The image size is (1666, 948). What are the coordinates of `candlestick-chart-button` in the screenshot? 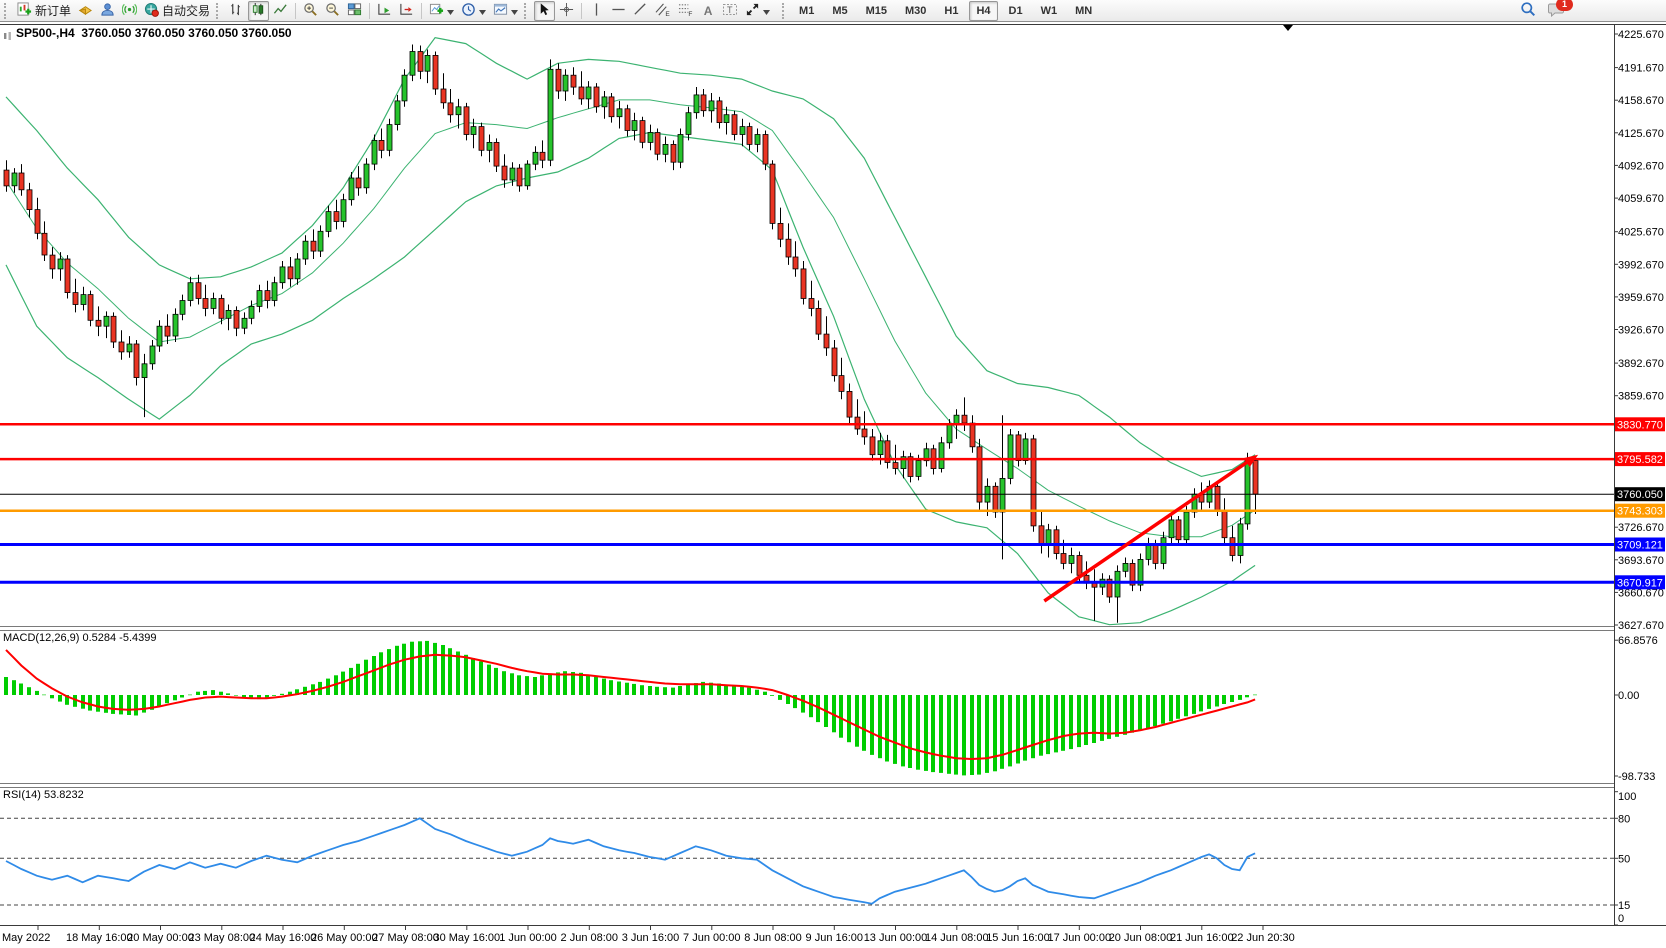 It's located at (259, 10).